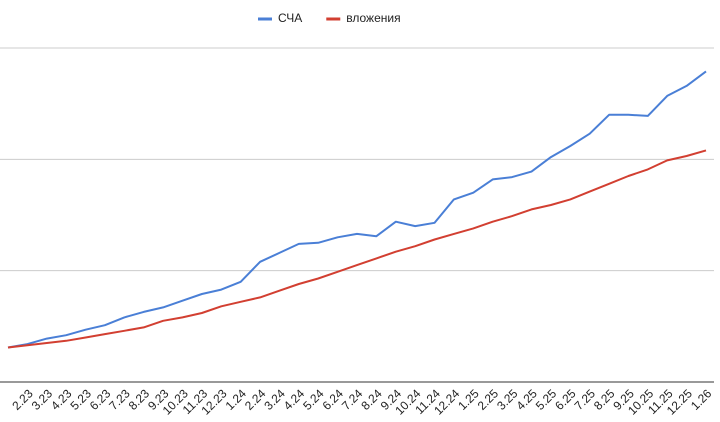 This screenshot has height=422, width=720. I want to click on legend-label: СЧА, so click(290, 18).